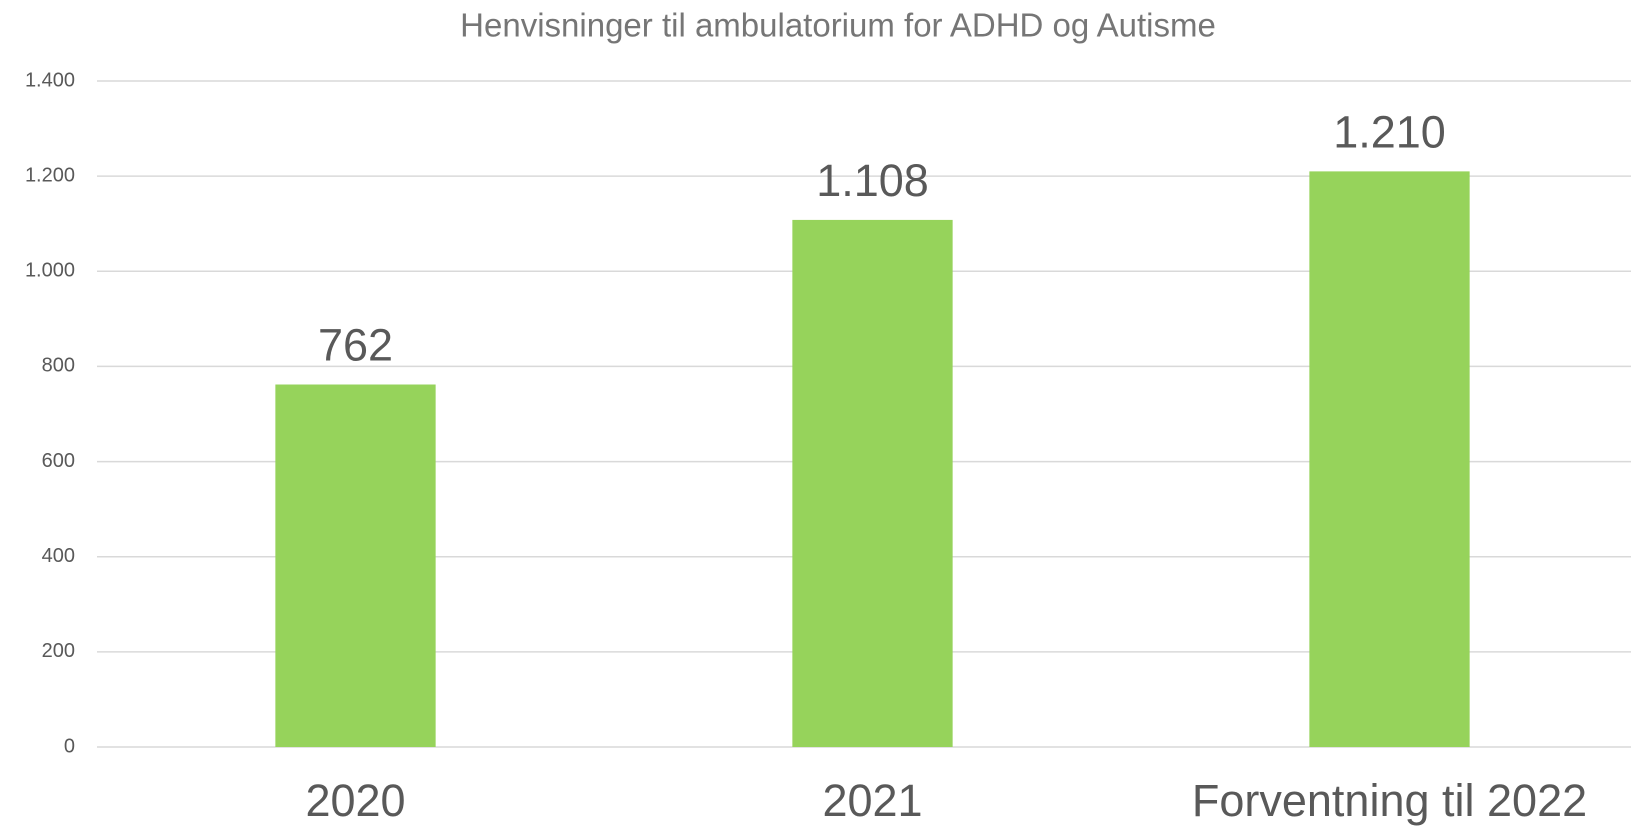 The height and width of the screenshot is (829, 1631). Describe the element at coordinates (50, 271) in the screenshot. I see `y-tick-label: 1.000` at that location.